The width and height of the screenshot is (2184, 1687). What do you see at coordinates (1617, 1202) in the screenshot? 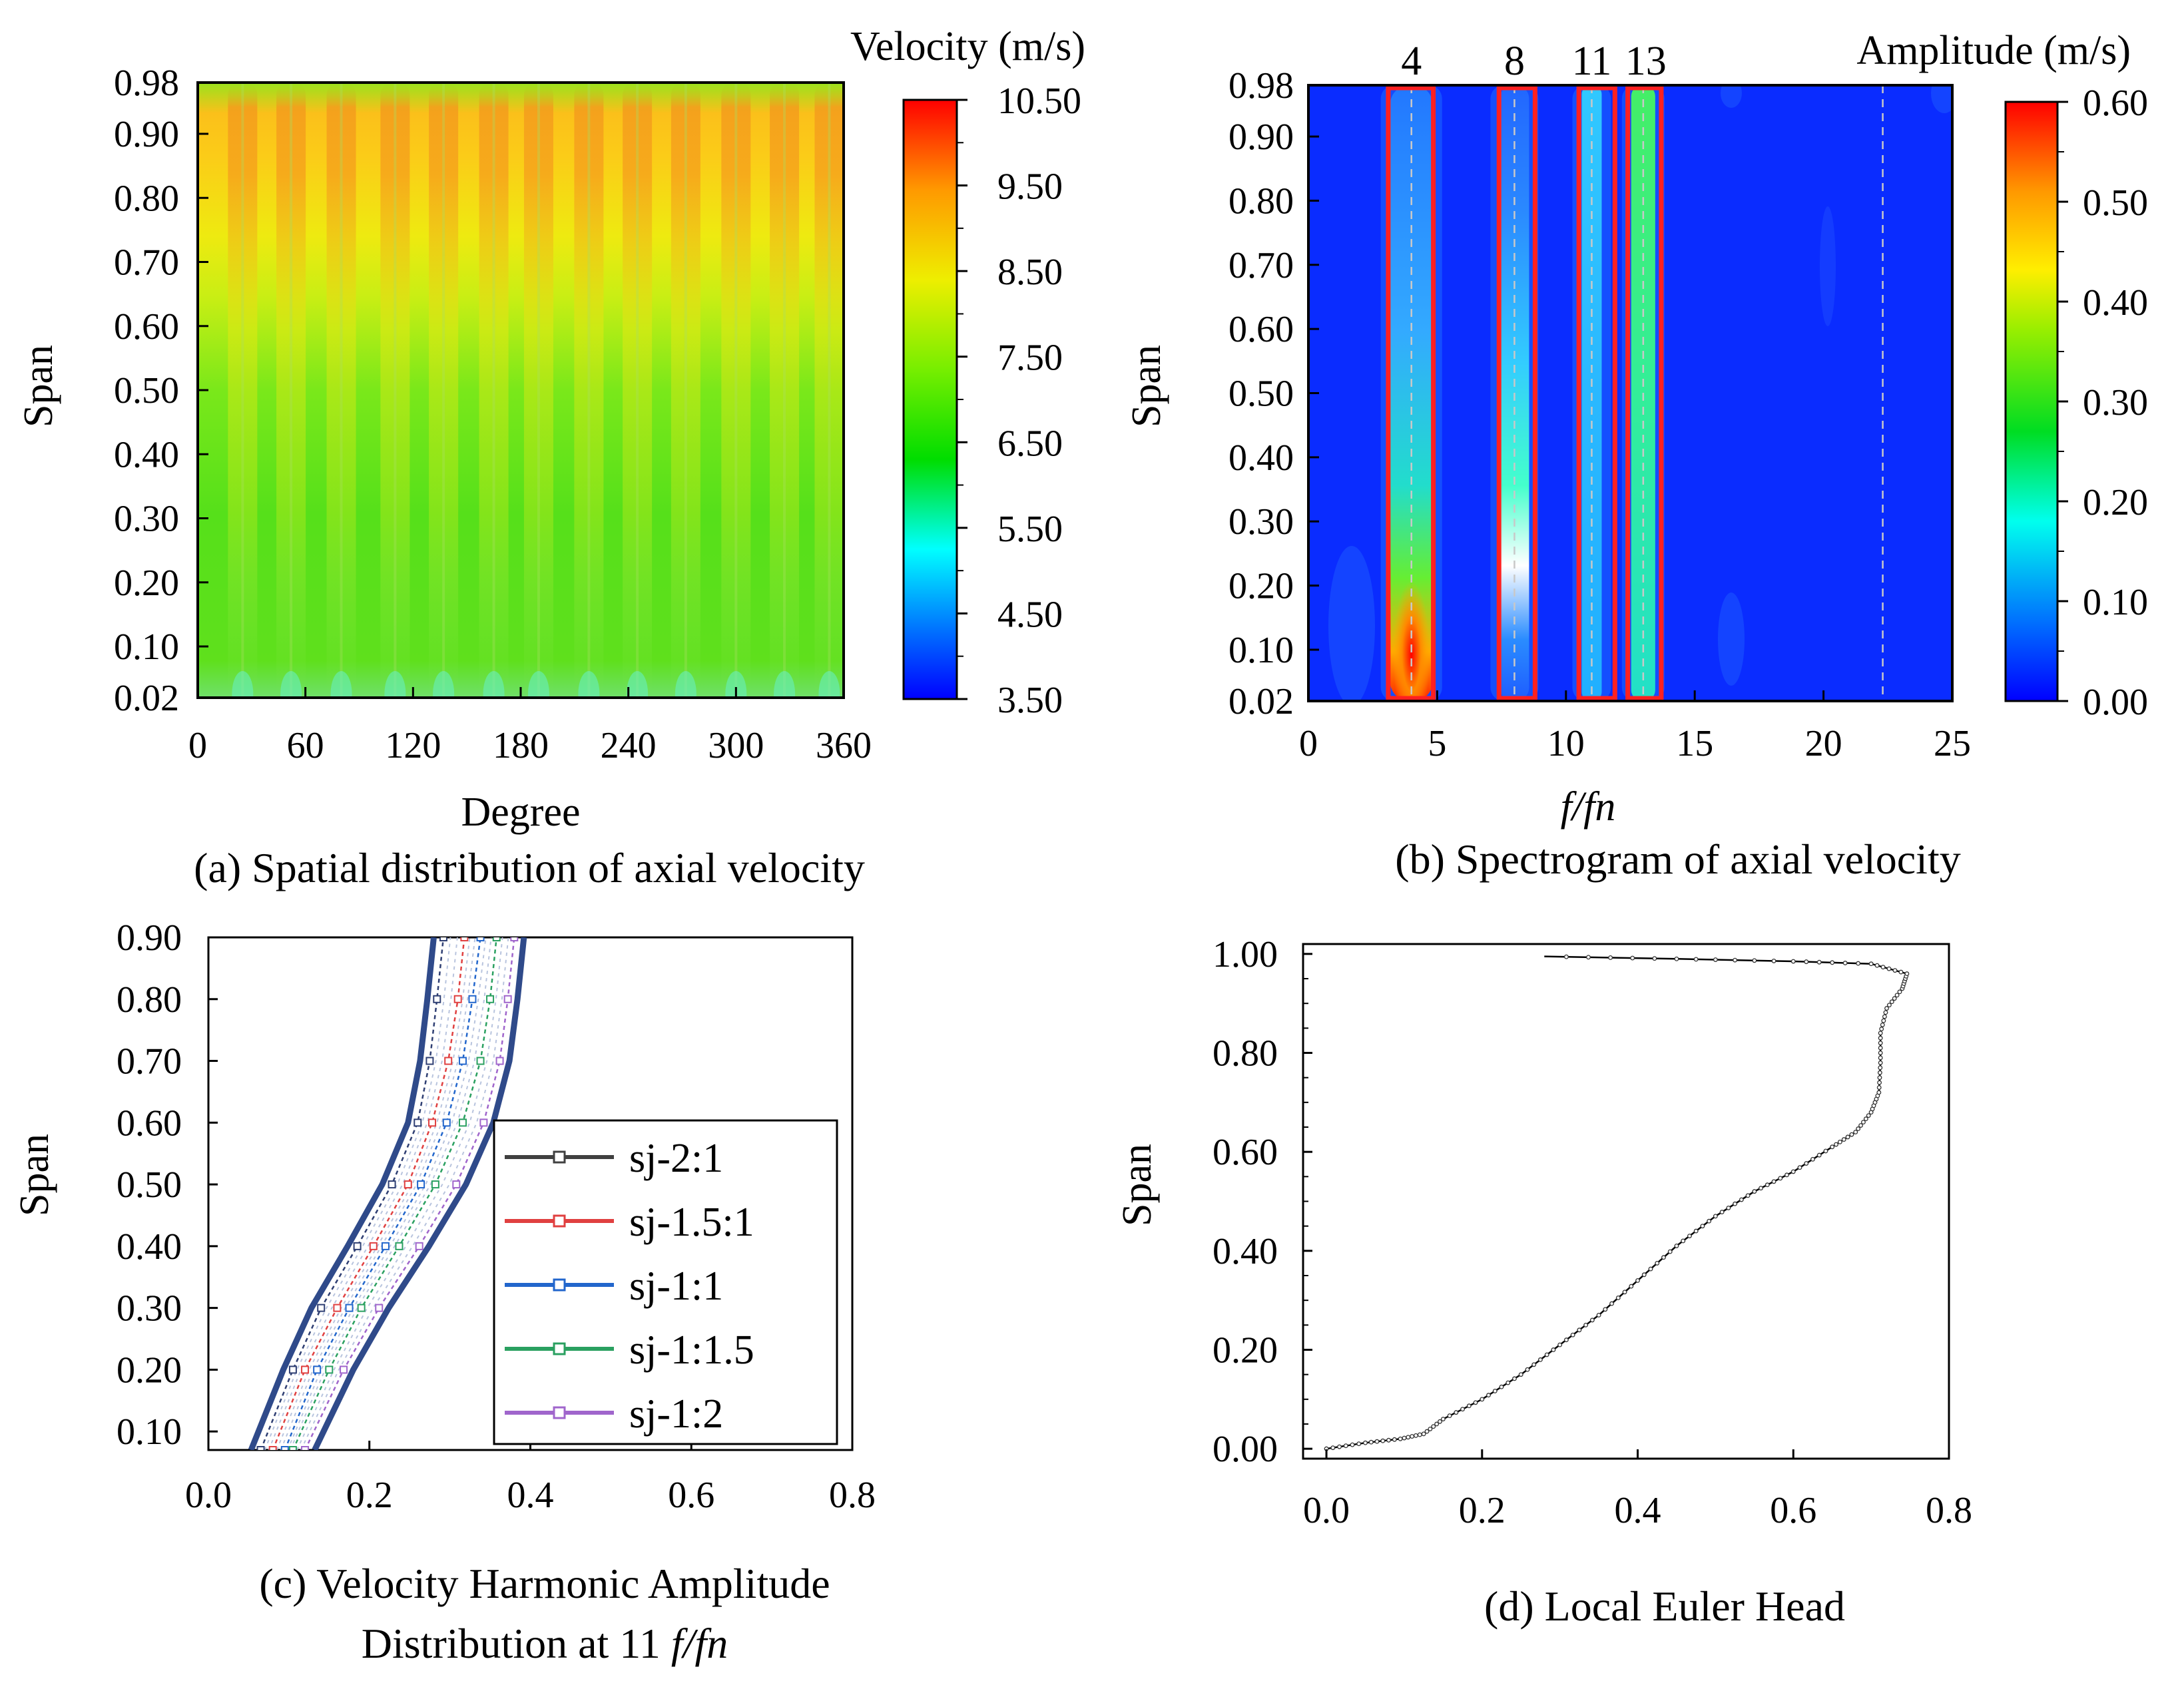
I see `panel-d-series` at bounding box center [1617, 1202].